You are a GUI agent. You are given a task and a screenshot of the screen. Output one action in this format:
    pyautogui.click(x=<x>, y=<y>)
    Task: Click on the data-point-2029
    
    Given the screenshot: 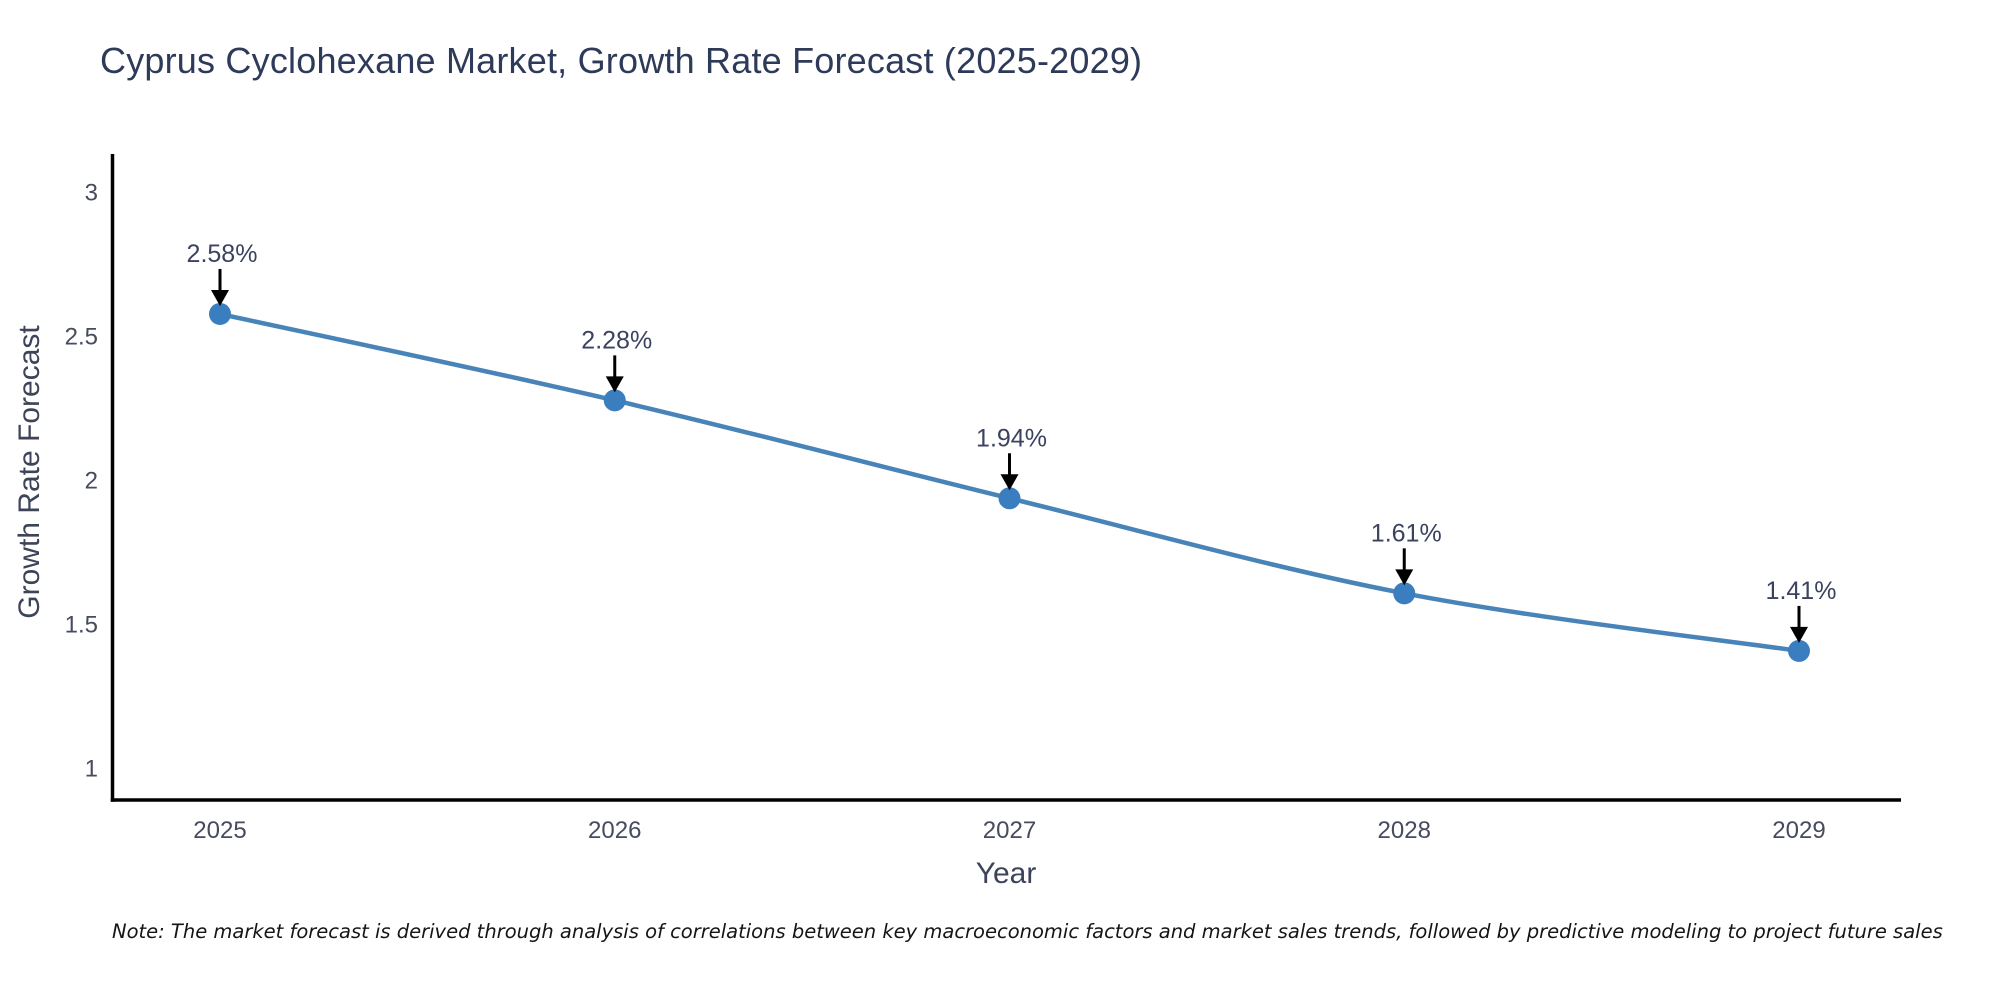 What is the action you would take?
    pyautogui.click(x=1799, y=650)
    